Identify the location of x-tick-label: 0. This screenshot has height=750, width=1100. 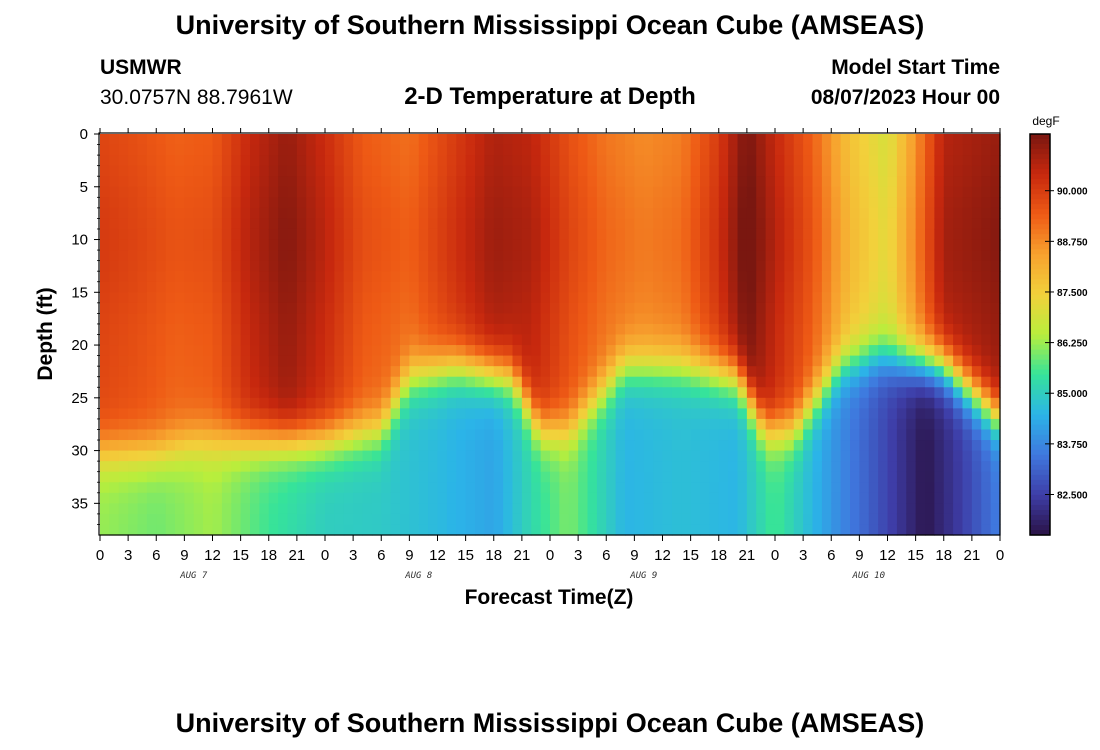
(1000, 555).